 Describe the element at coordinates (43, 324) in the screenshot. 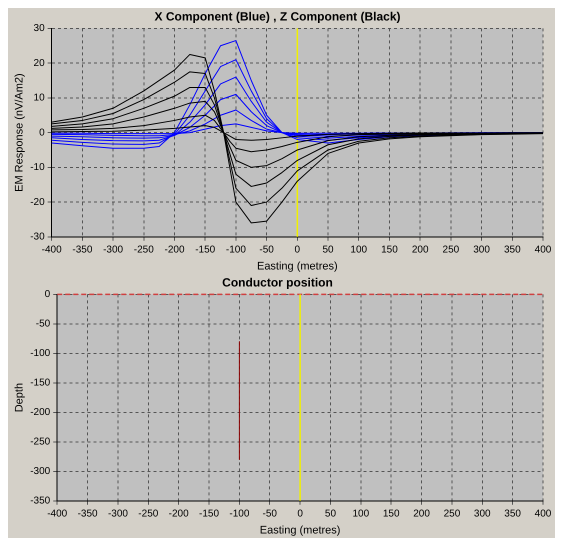

I see `y-tick-label: -50` at that location.